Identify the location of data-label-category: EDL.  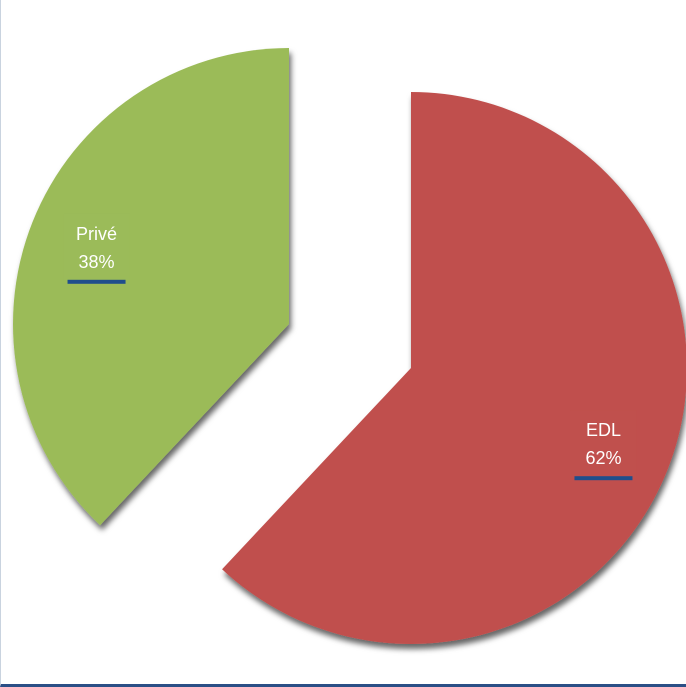
(603, 430).